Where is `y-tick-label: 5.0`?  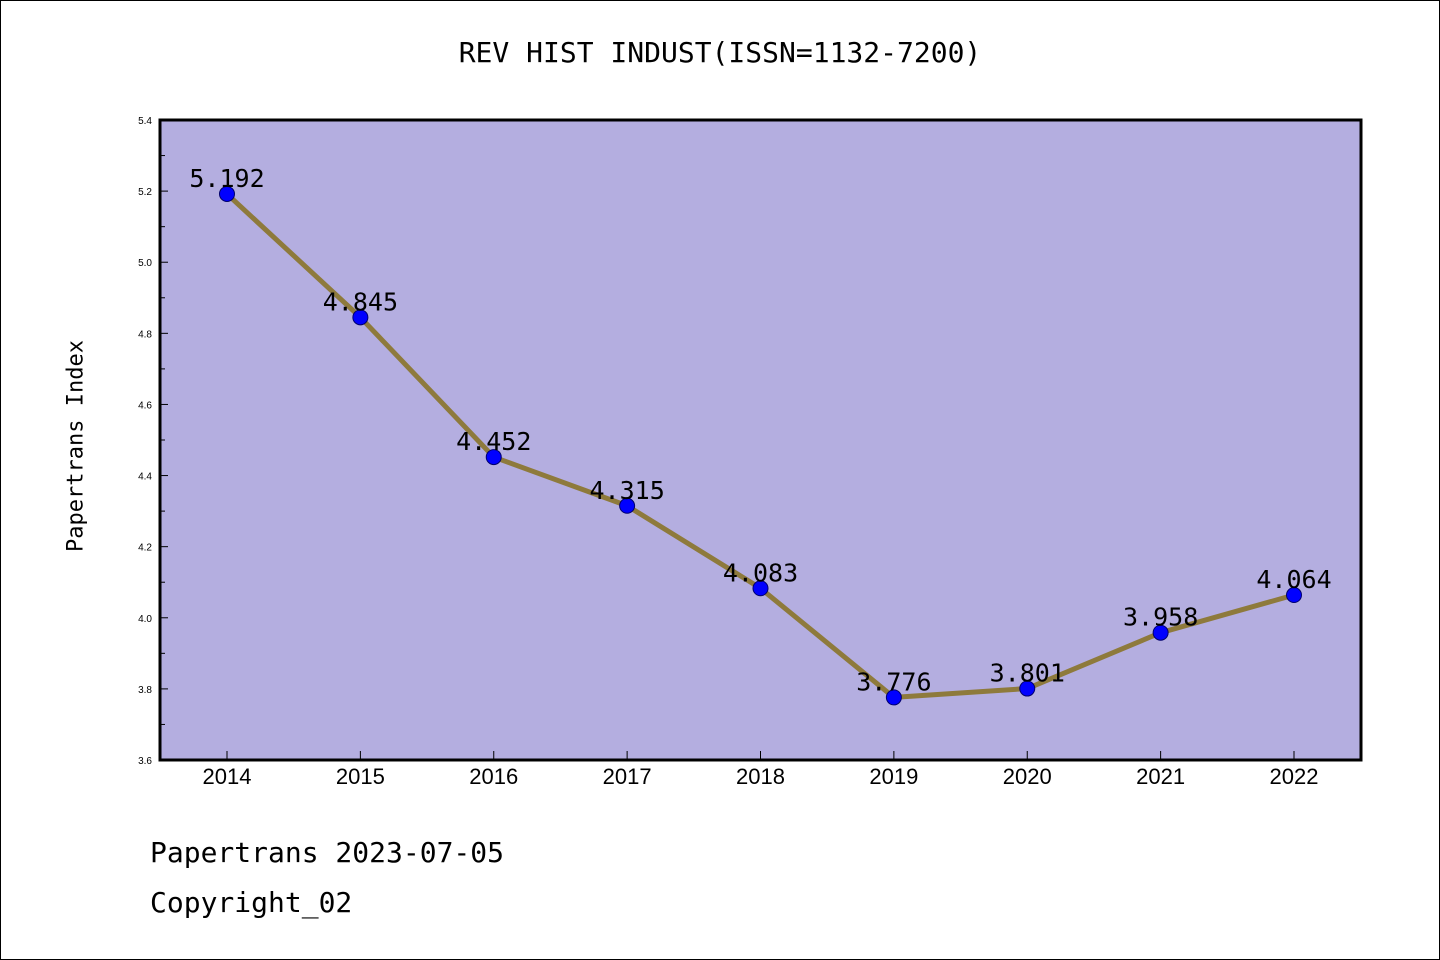
y-tick-label: 5.0 is located at coordinates (145, 263).